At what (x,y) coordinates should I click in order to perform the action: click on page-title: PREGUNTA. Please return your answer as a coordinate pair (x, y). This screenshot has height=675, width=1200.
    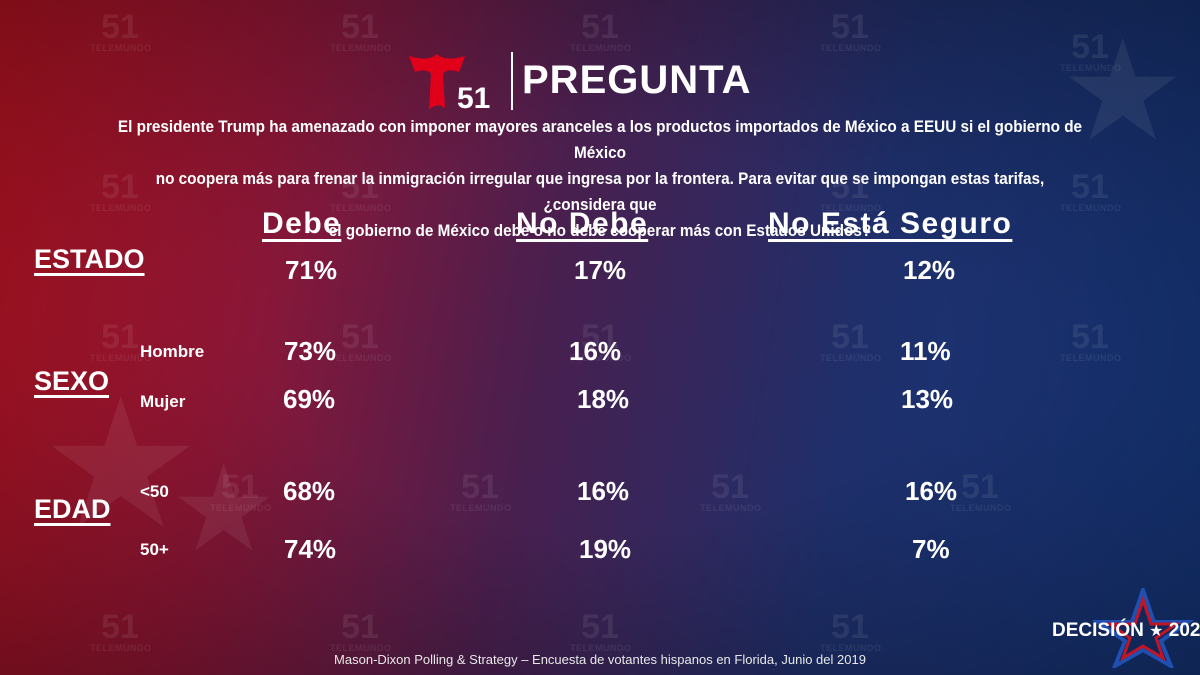
    Looking at the image, I should click on (637, 80).